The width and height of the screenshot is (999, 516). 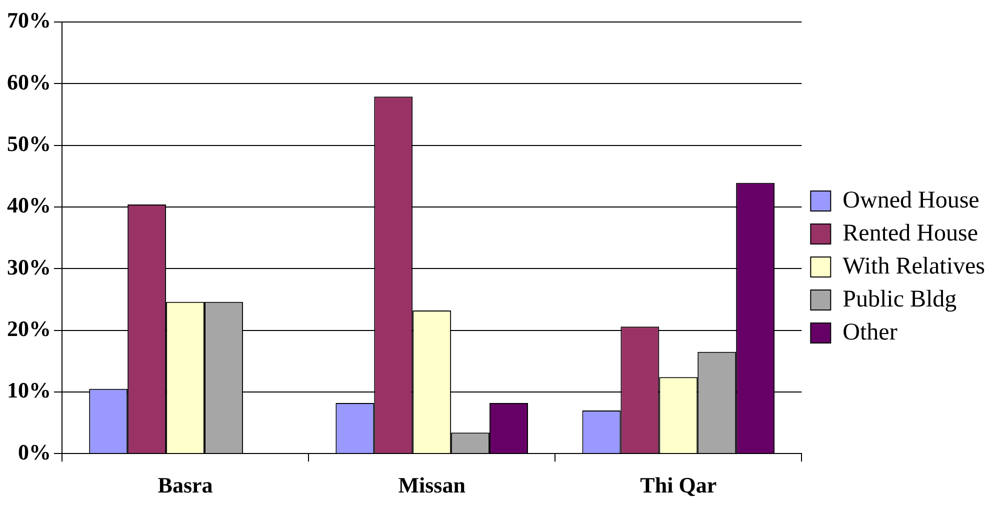 What do you see at coordinates (432, 485) in the screenshot?
I see `x-tick-label: Missan` at bounding box center [432, 485].